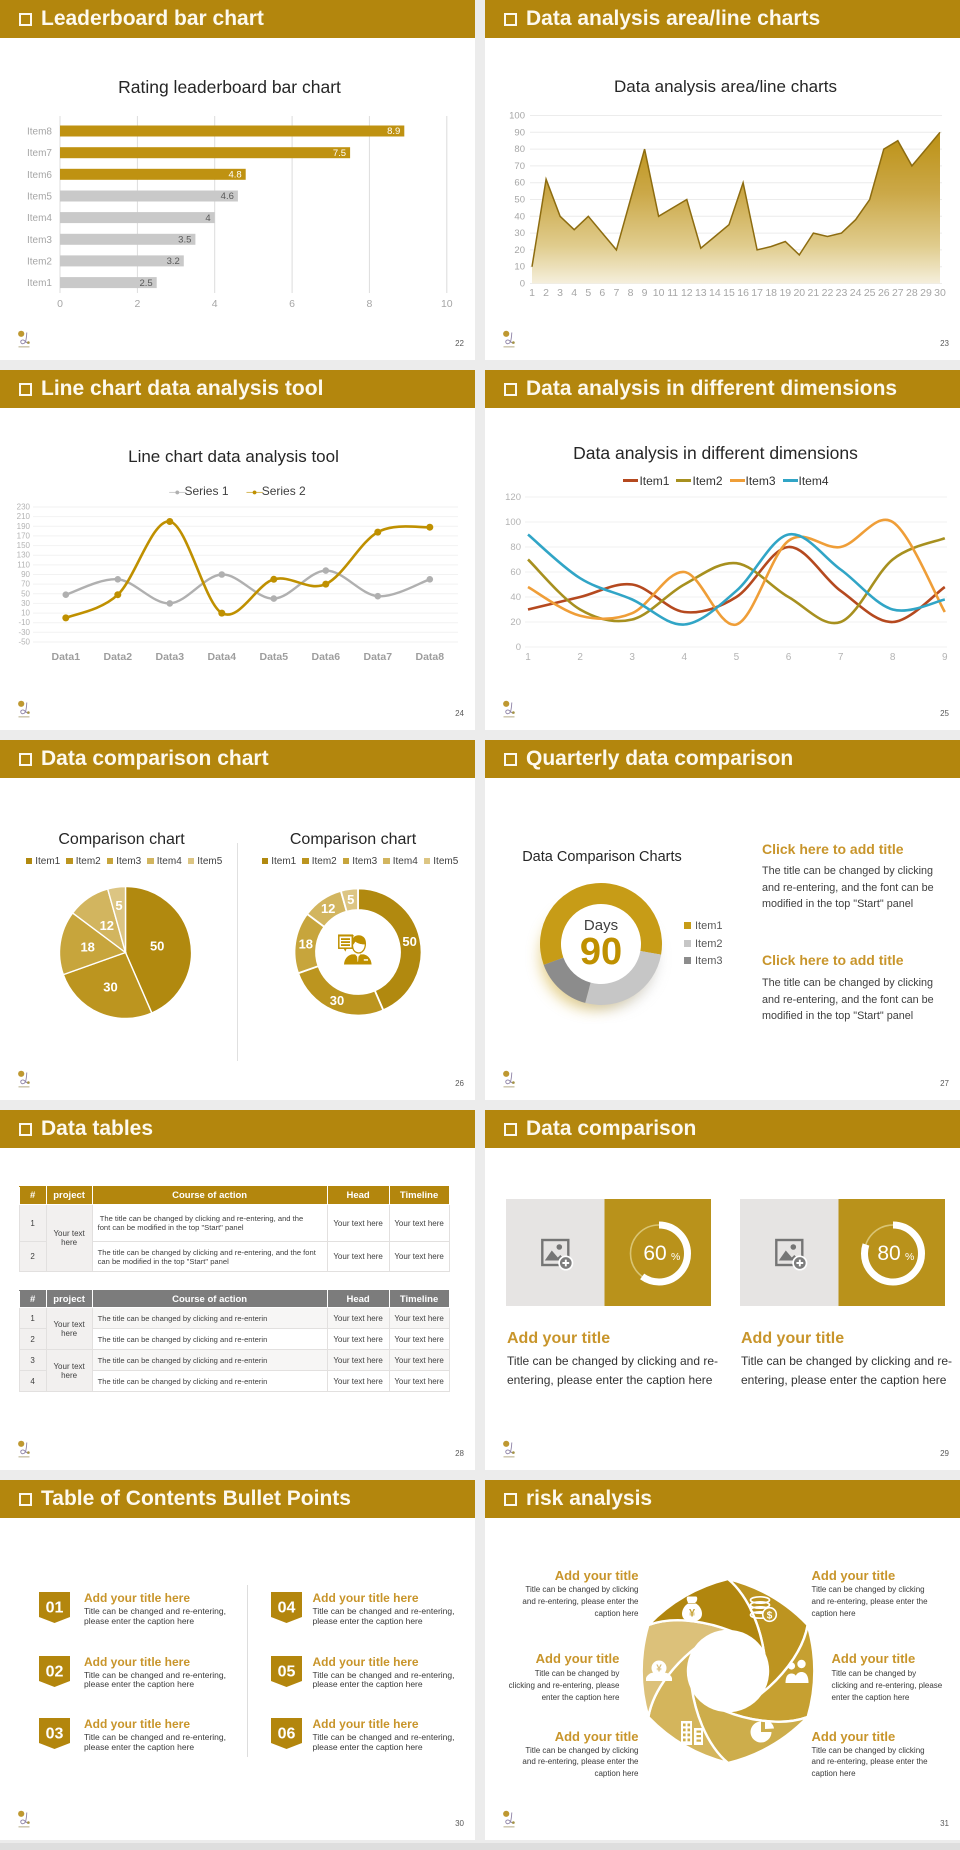 This screenshot has height=1850, width=960. Describe the element at coordinates (856, 293) in the screenshot. I see `svg-text: 24` at that location.